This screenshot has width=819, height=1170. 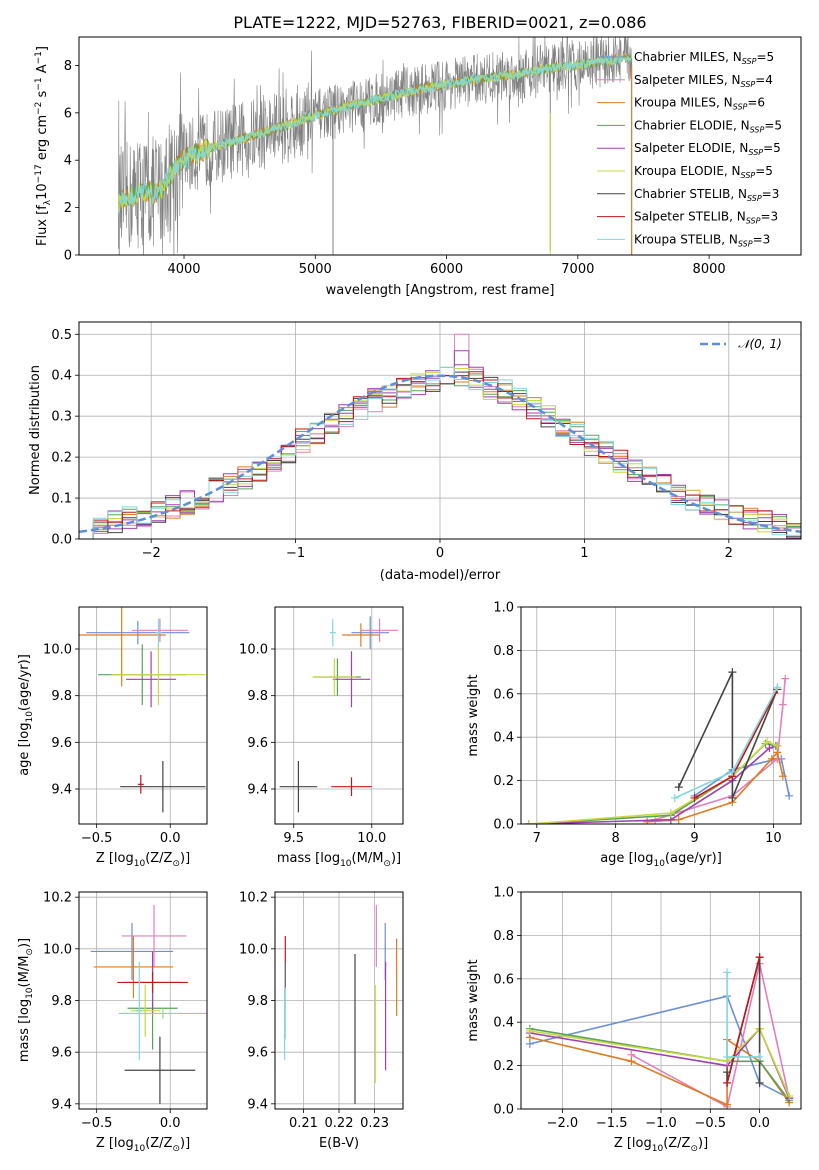 What do you see at coordinates (703, 81) in the screenshot?
I see `legend-label: Salpeter MILES, NSSP=4` at bounding box center [703, 81].